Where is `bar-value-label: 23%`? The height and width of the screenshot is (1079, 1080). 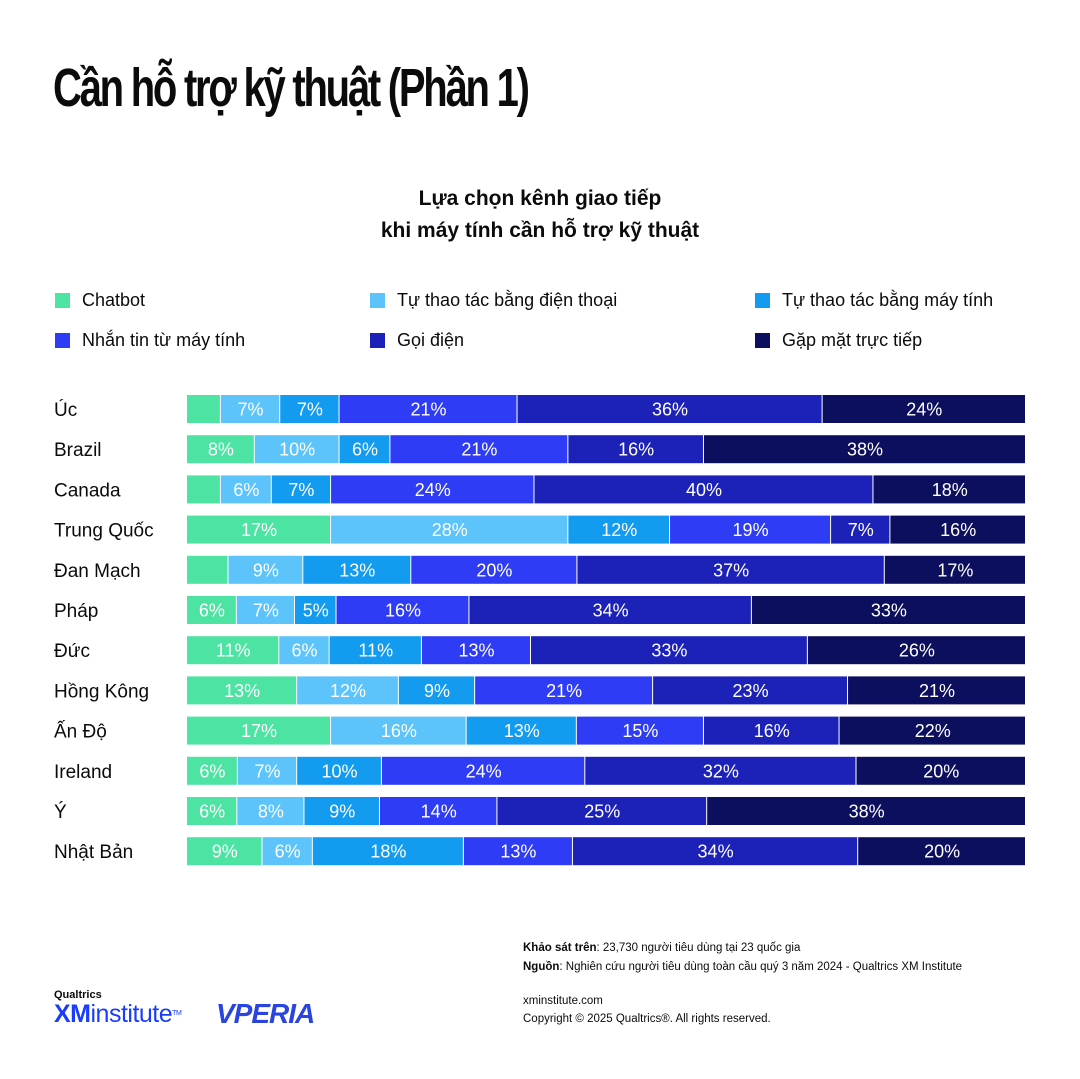
bar-value-label: 23% is located at coordinates (751, 691).